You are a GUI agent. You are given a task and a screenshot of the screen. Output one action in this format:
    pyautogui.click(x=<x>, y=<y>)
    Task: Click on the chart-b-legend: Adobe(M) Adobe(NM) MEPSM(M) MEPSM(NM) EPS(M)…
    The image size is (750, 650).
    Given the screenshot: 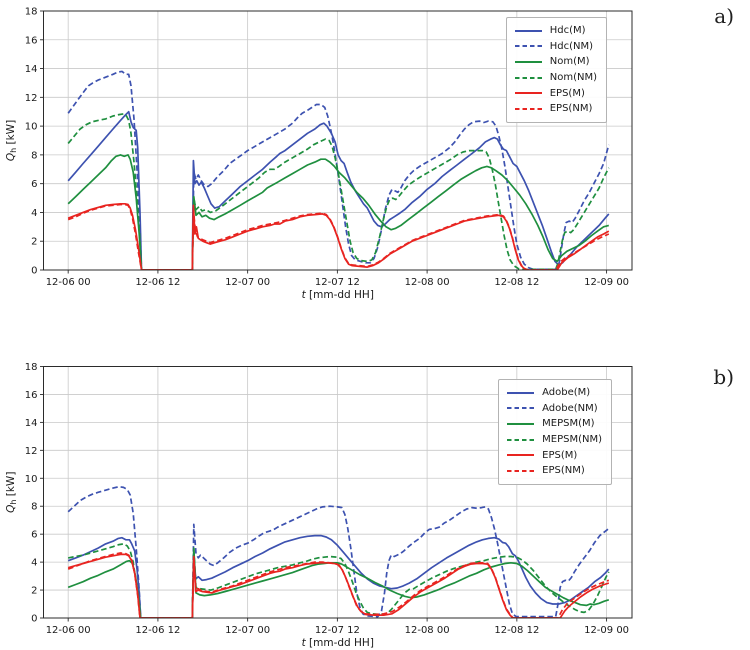 What is the action you would take?
    pyautogui.click(x=555, y=432)
    